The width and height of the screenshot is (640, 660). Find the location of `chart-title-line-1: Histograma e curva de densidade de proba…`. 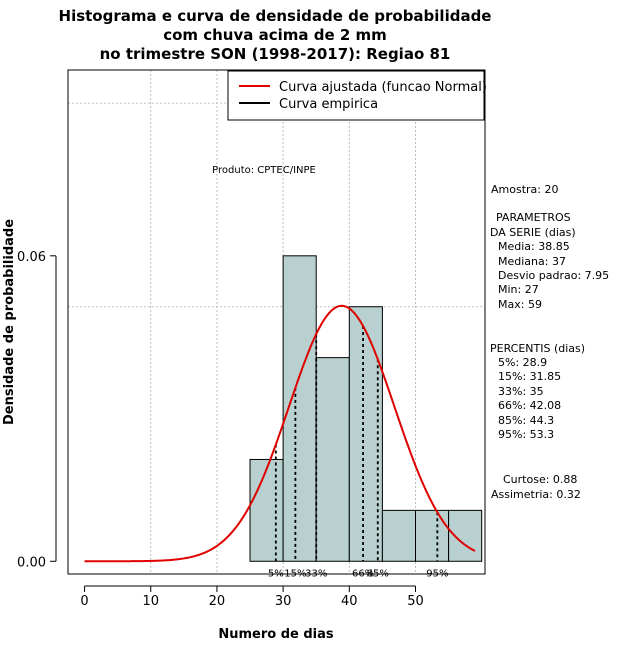

chart-title-line-1: Histograma e curva de densidade de proba… is located at coordinates (275, 16).